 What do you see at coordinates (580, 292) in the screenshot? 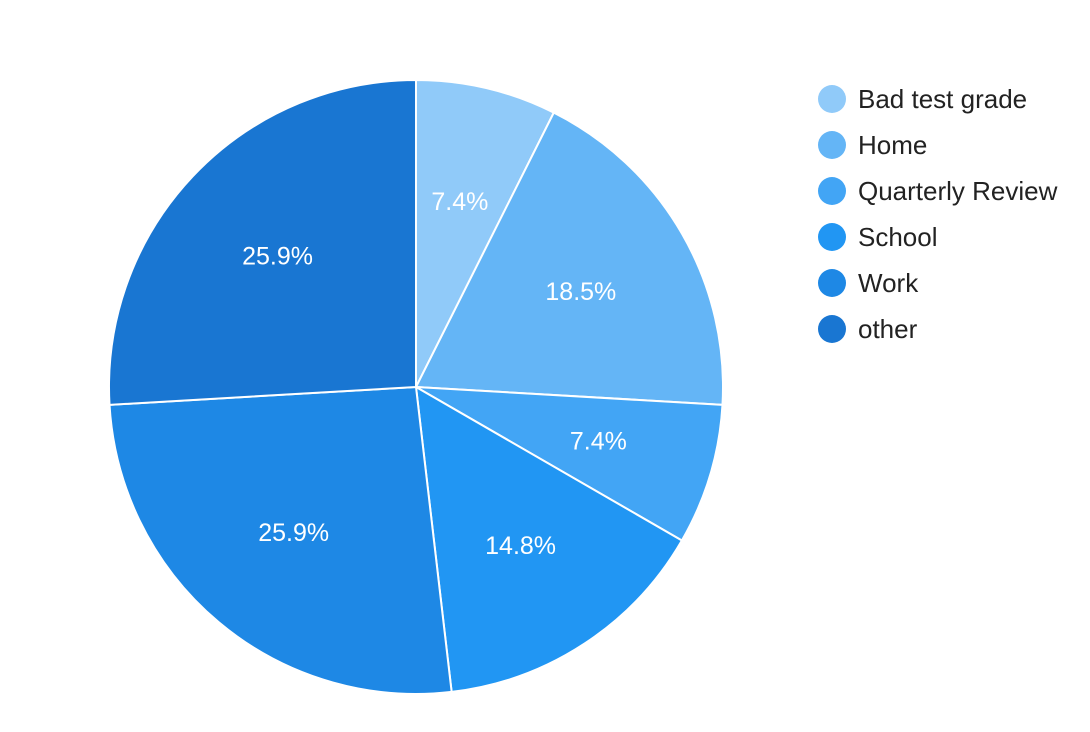
I see `slice-value-label-home: 18.5%` at bounding box center [580, 292].